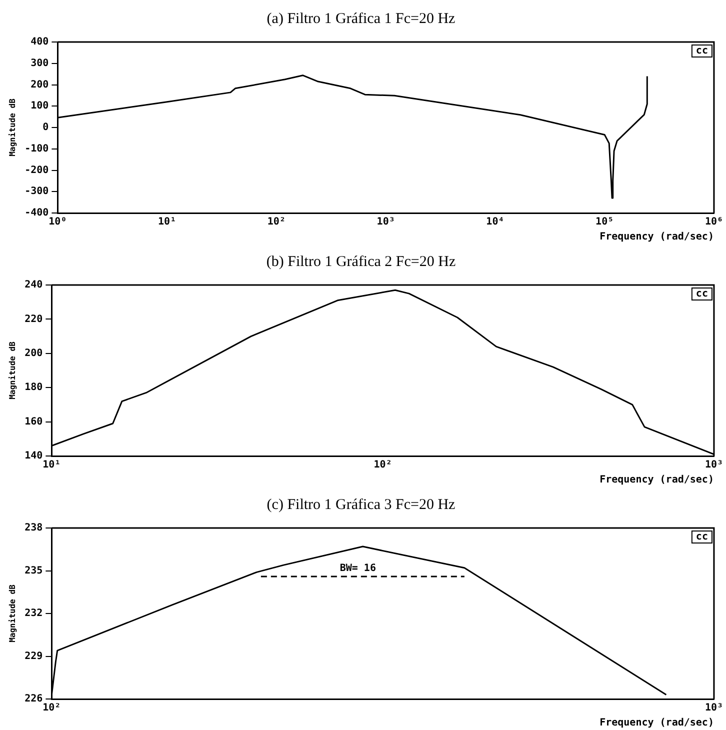 The width and height of the screenshot is (726, 730). I want to click on chart-title: (c) Filtro 1 Gráfica 3 Fc=20 Hz, so click(361, 504).